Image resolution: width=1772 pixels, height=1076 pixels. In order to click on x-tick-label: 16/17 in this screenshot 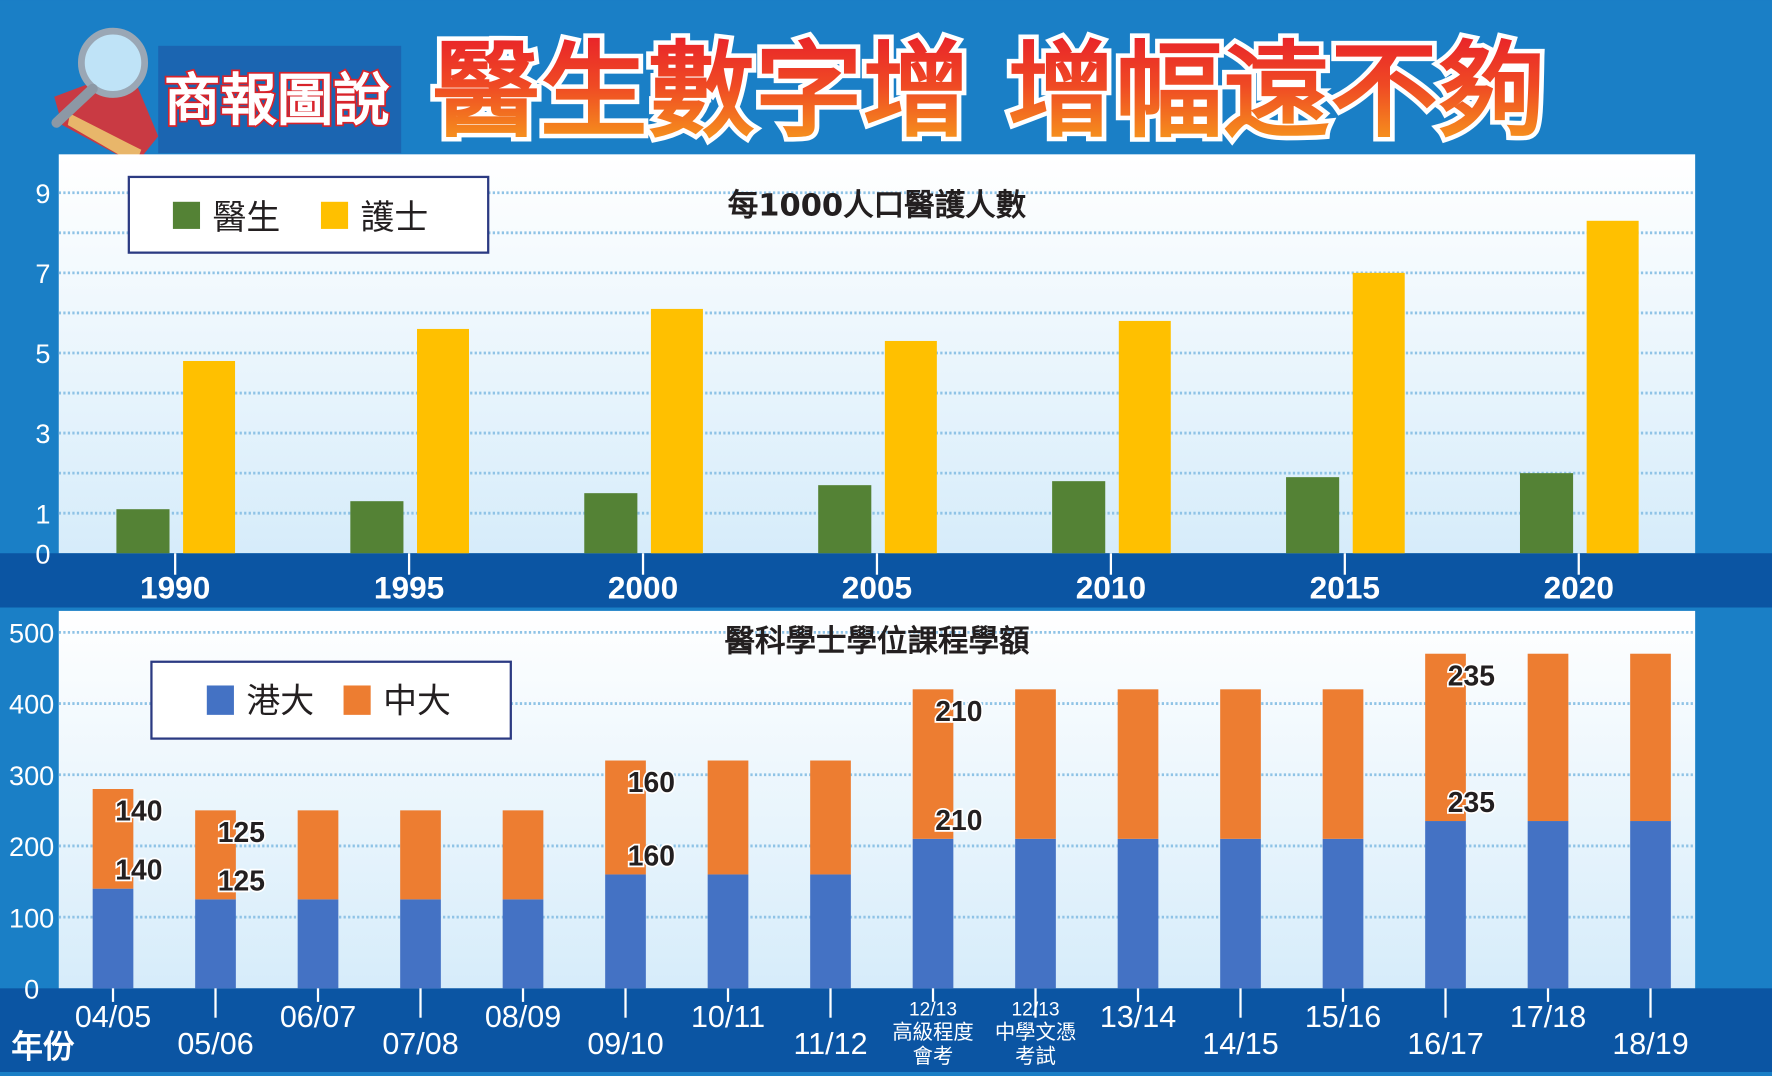, I will do `click(1445, 1044)`.